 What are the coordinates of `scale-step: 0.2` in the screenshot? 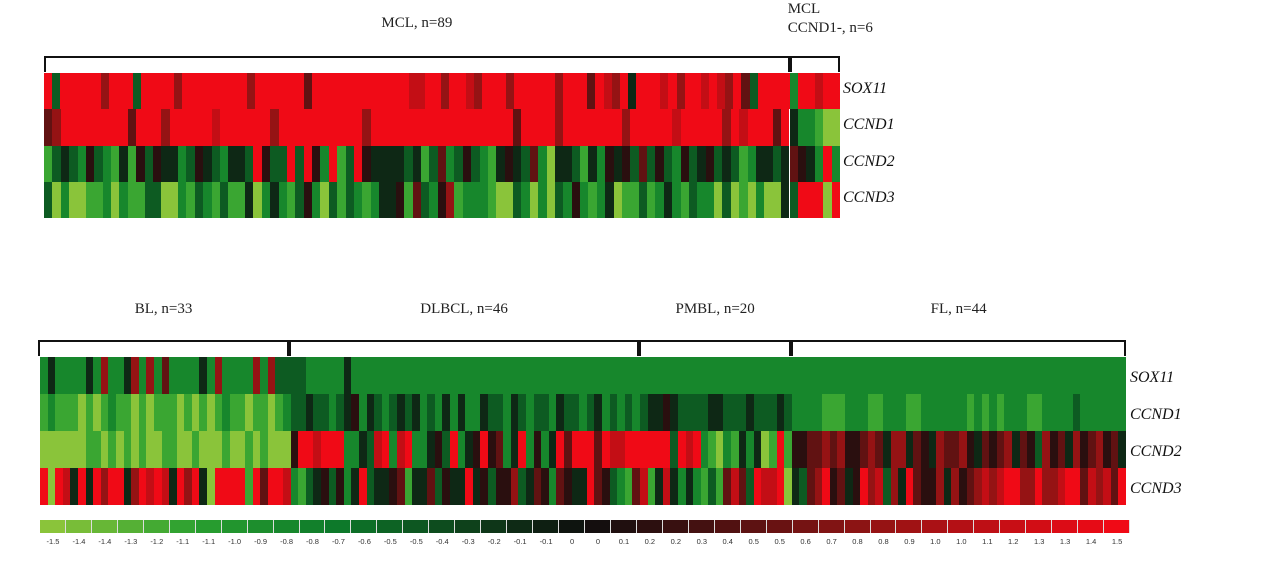 It's located at (649, 533).